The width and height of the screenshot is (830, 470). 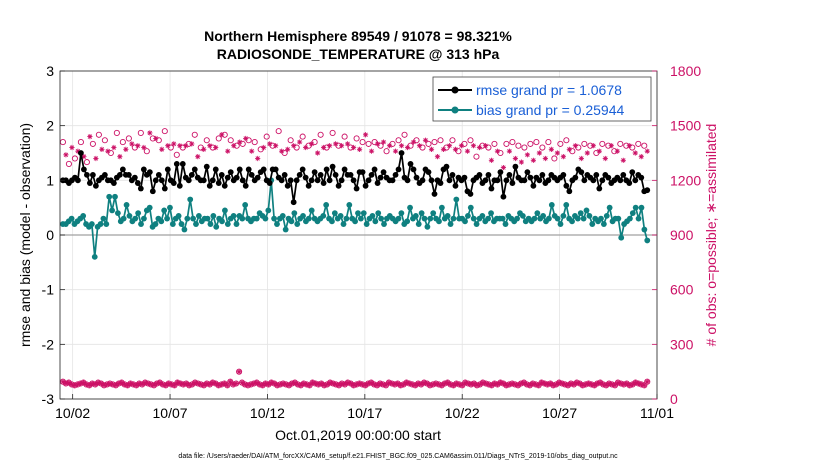 I want to click on y-tick-label-right: 300, so click(x=682, y=344).